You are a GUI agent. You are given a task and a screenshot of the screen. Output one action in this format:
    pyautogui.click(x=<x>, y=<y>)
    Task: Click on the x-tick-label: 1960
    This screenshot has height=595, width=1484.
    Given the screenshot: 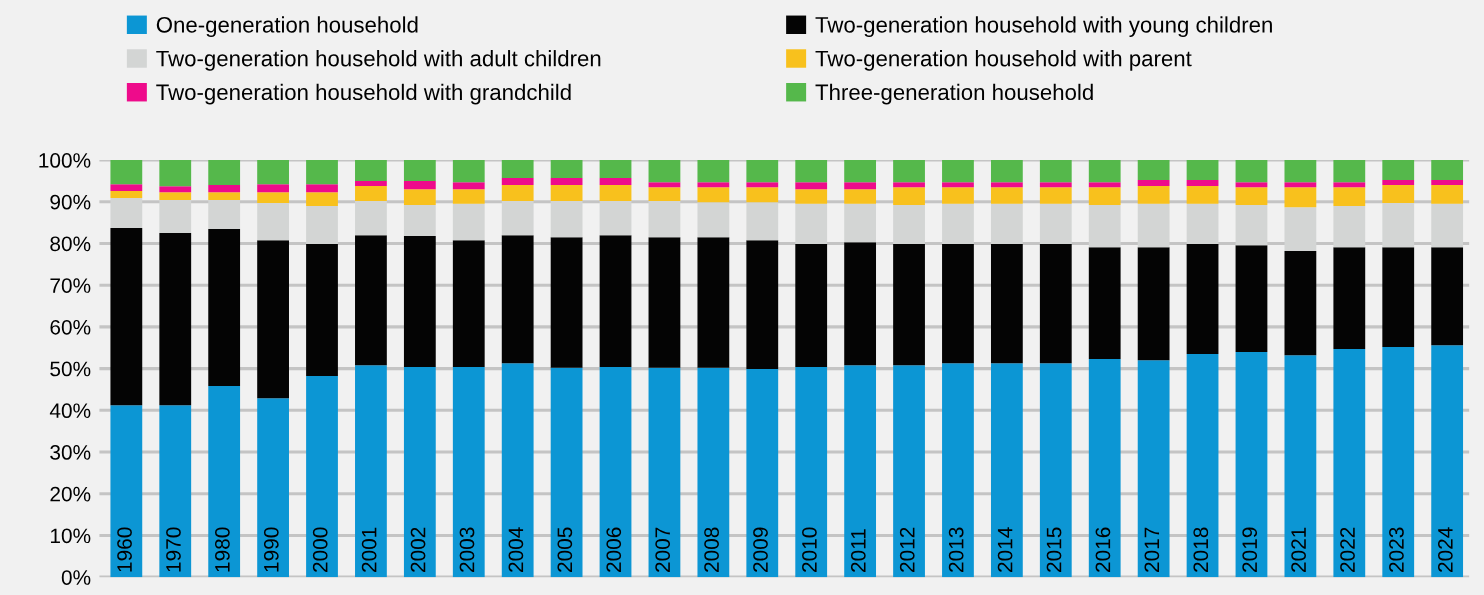 What is the action you would take?
    pyautogui.click(x=124, y=549)
    